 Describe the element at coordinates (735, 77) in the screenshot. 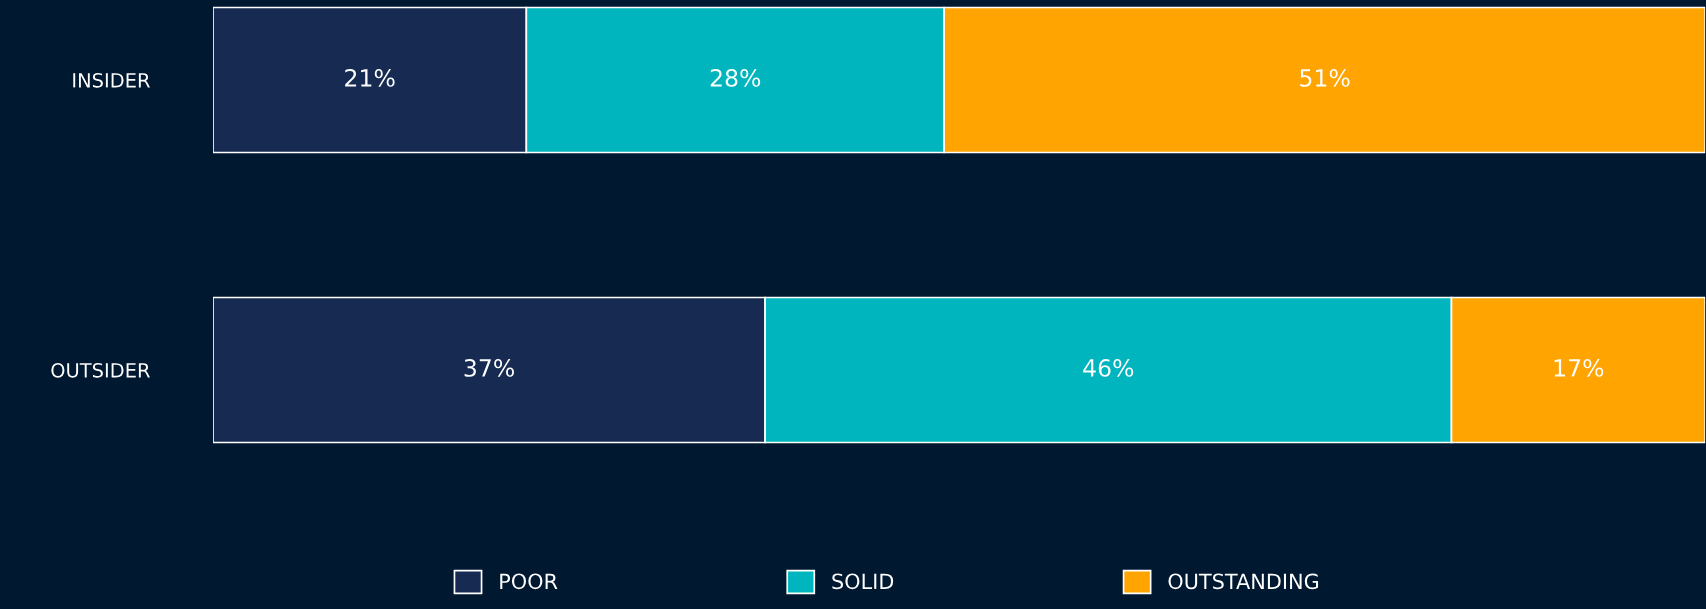

I see `data-label: 28%` at that location.